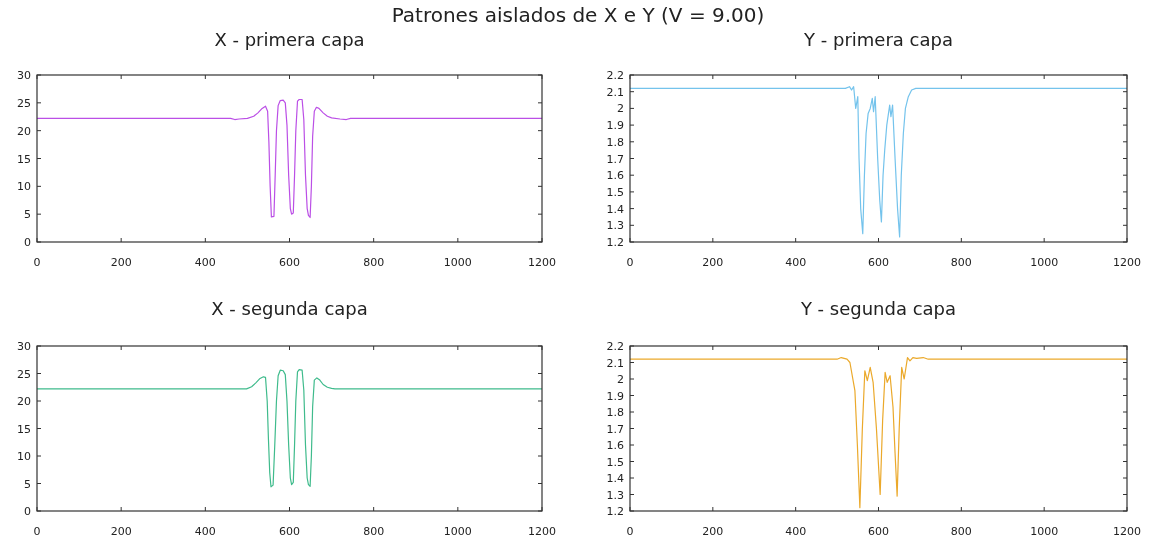  Describe the element at coordinates (578, 15) in the screenshot. I see `text: Patrones aislados de X e Y (V = 9.00)` at that location.